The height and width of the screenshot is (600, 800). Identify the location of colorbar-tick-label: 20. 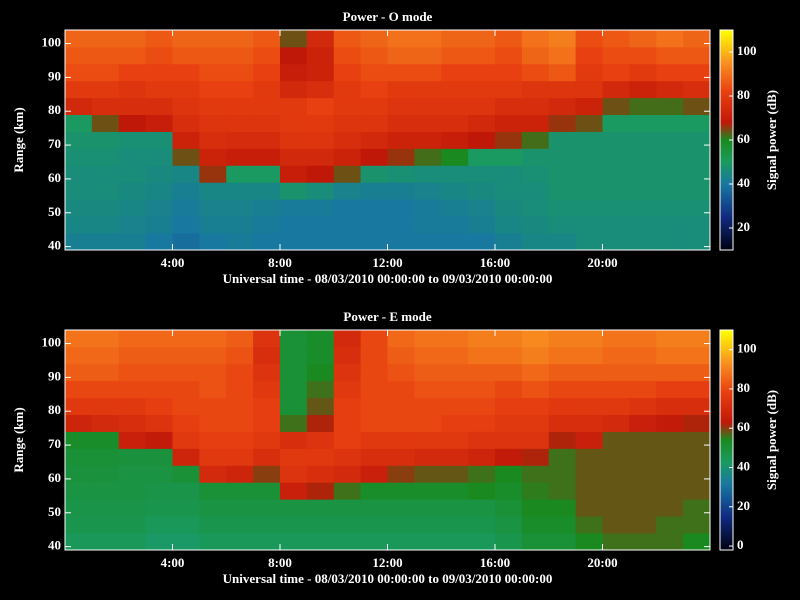
(743, 226).